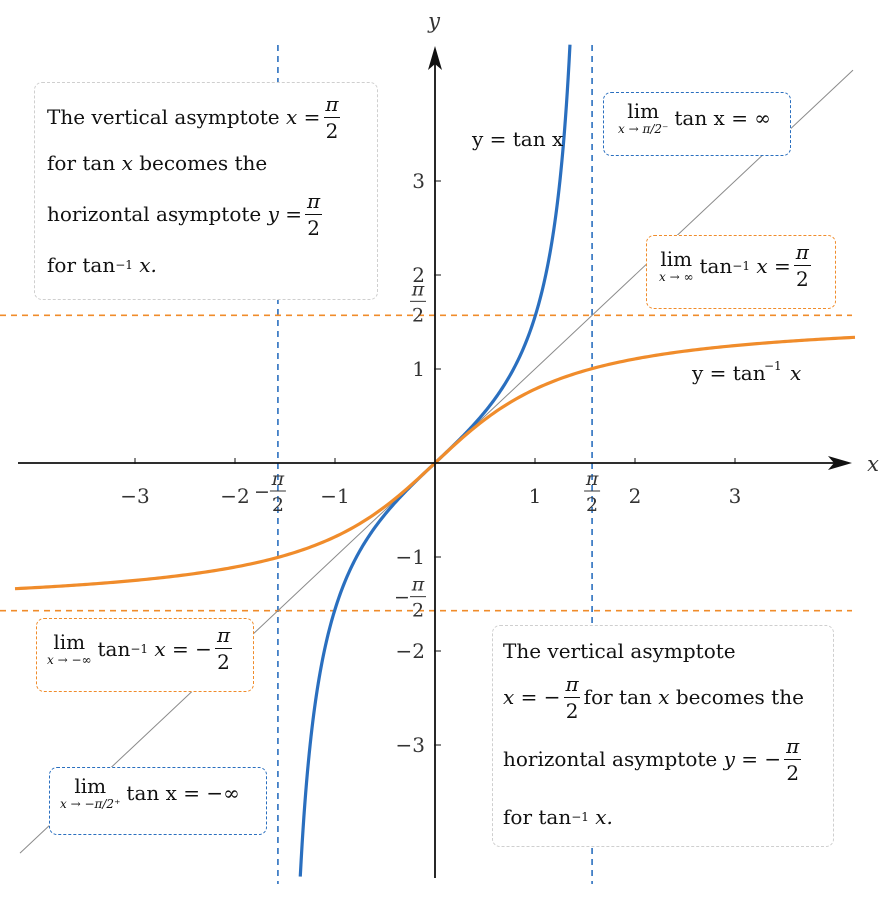 The image size is (888, 904). What do you see at coordinates (90, 804) in the screenshot?
I see `lim-subscript: x → −π/2⁺` at bounding box center [90, 804].